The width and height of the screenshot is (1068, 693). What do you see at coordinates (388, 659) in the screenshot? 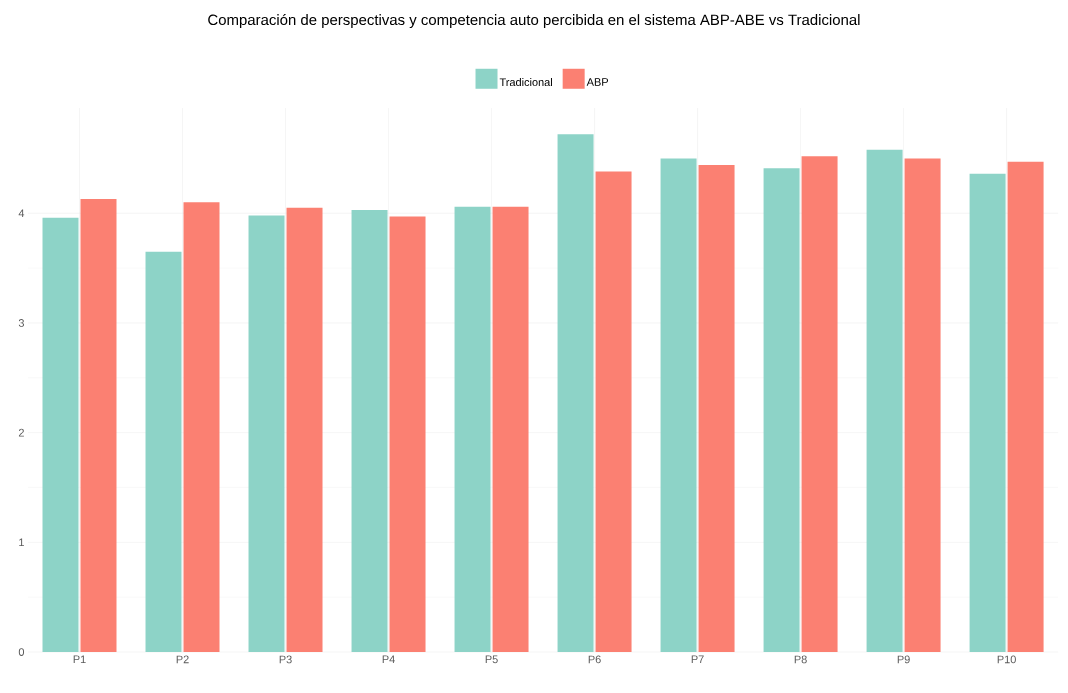
I see `x-tick-label: P4` at bounding box center [388, 659].